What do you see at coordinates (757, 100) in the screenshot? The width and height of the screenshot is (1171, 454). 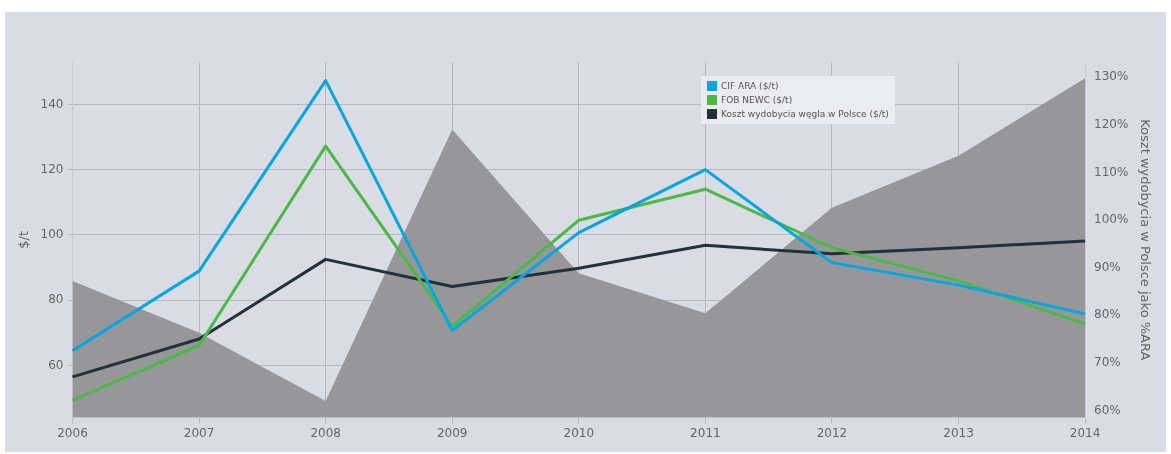 I see `legend-label: FOB NEWC ($/t)` at bounding box center [757, 100].